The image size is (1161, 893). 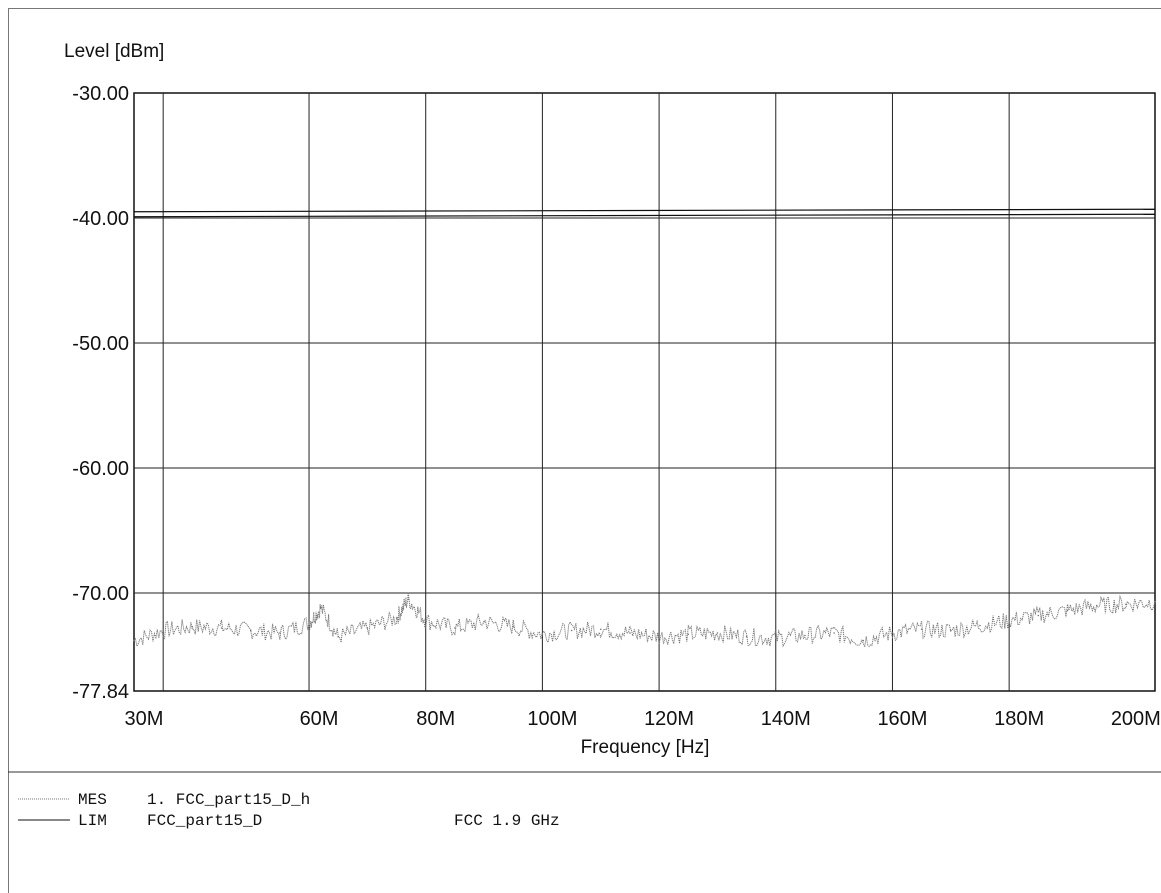 What do you see at coordinates (1136, 719) in the screenshot?
I see `x-tick-label: 200M` at bounding box center [1136, 719].